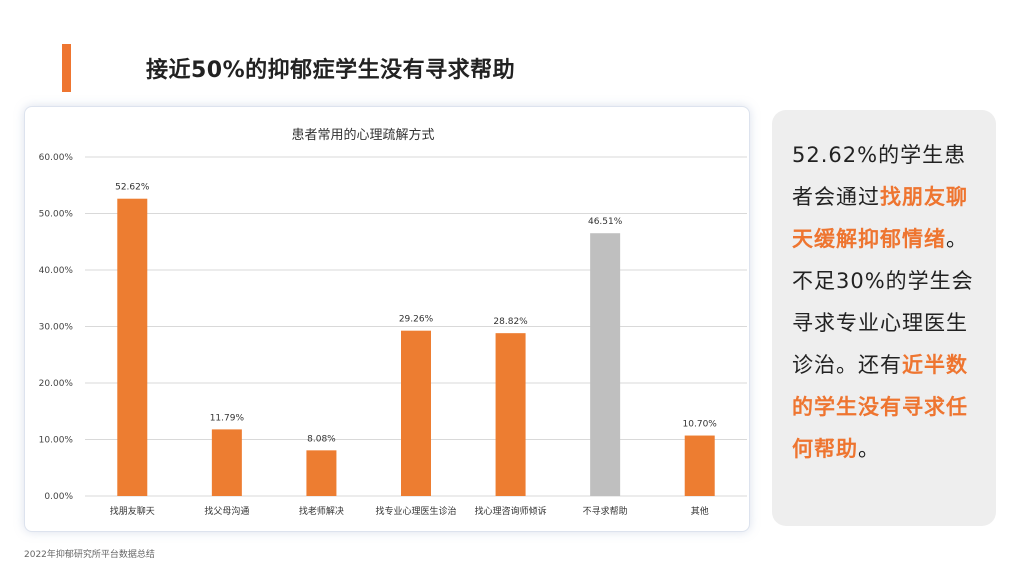 Image resolution: width=1024 pixels, height=572 pixels. I want to click on data-label: 10.70%, so click(700, 425).